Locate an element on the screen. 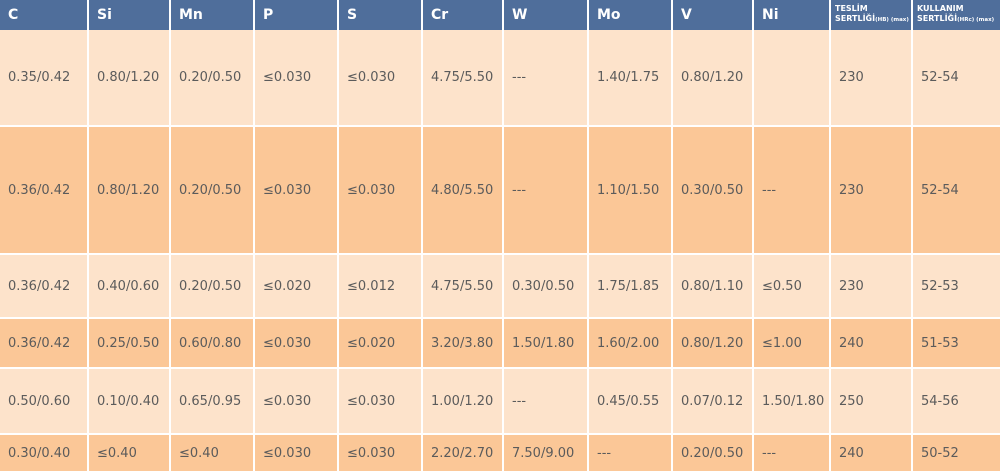 The height and width of the screenshot is (473, 1000). cell-mn: ≤0.40 is located at coordinates (212, 453).